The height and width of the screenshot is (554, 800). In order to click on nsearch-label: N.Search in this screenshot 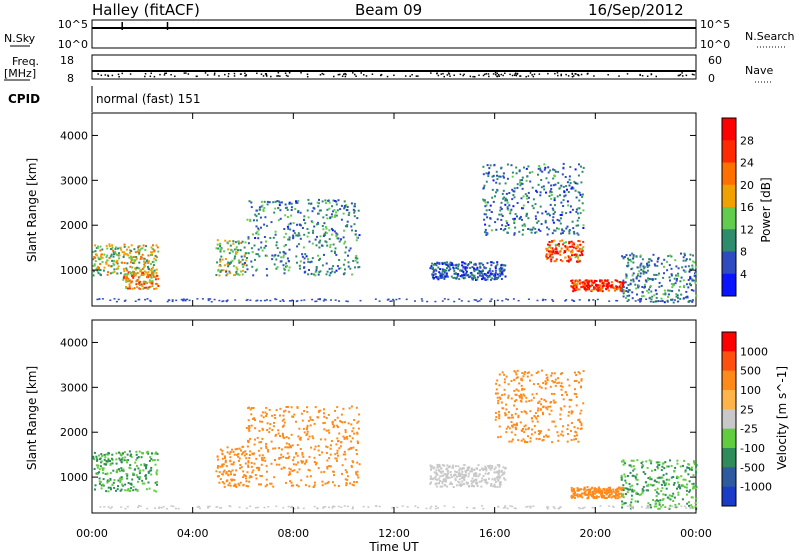, I will do `click(770, 36)`.